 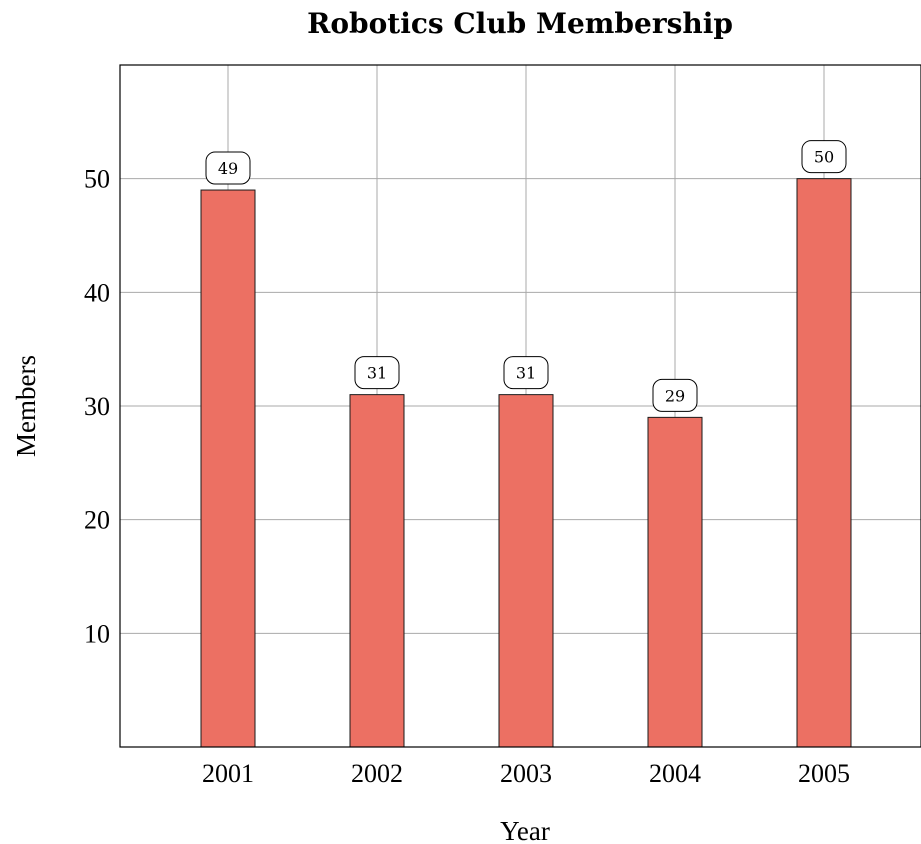 I want to click on x-tick-label: 2003, so click(x=526, y=773).